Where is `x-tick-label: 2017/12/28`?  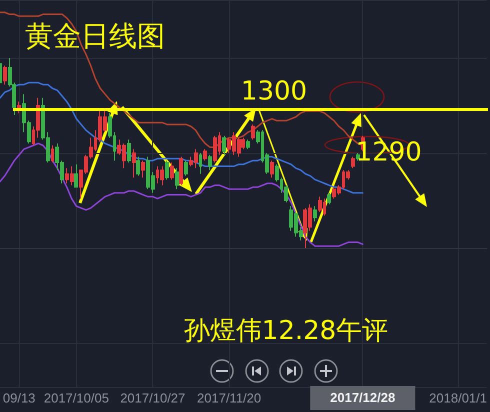 x-tick-label: 2017/12/28 is located at coordinates (363, 397).